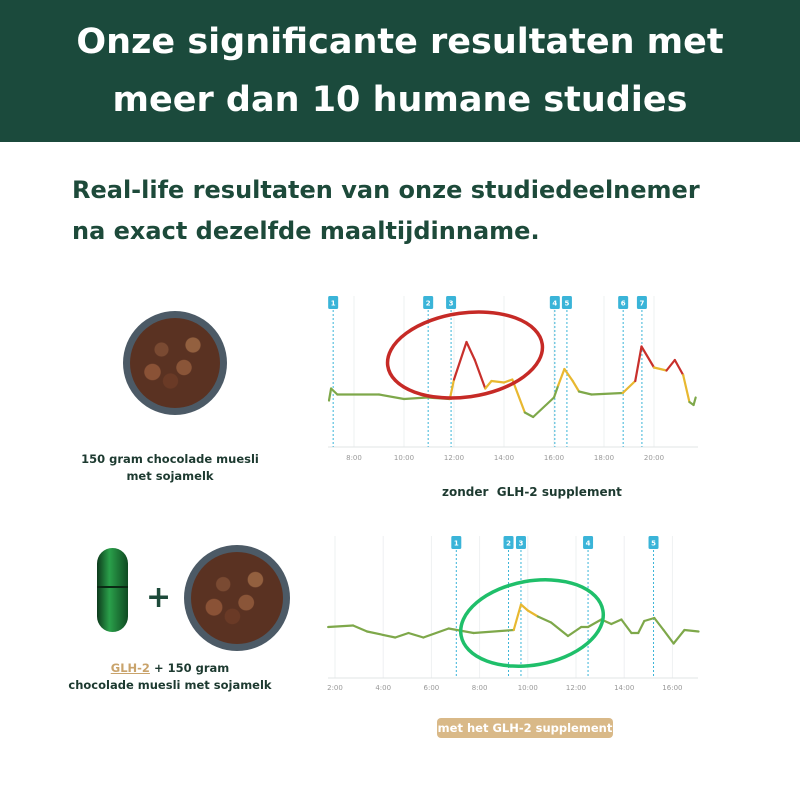 Image resolution: width=800 pixels, height=800 pixels. I want to click on x-tick-label: 20:00, so click(654, 458).